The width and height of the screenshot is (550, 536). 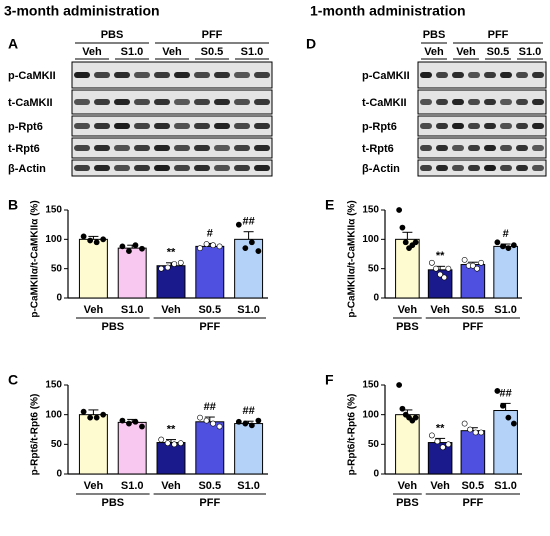 What do you see at coordinates (13, 380) in the screenshot?
I see `panel-letter: C` at bounding box center [13, 380].